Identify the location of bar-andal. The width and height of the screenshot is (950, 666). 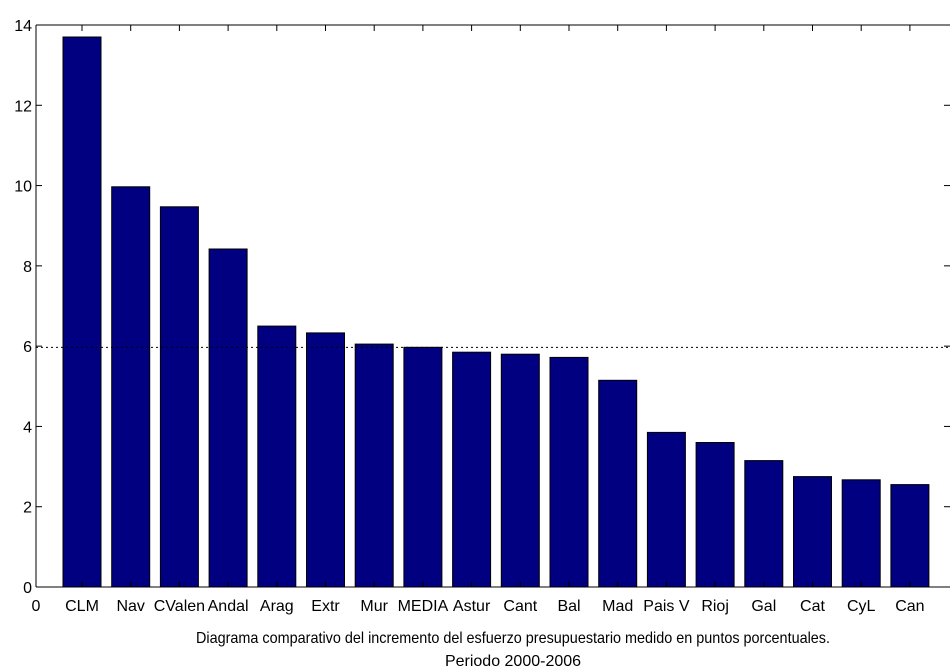
(228, 418).